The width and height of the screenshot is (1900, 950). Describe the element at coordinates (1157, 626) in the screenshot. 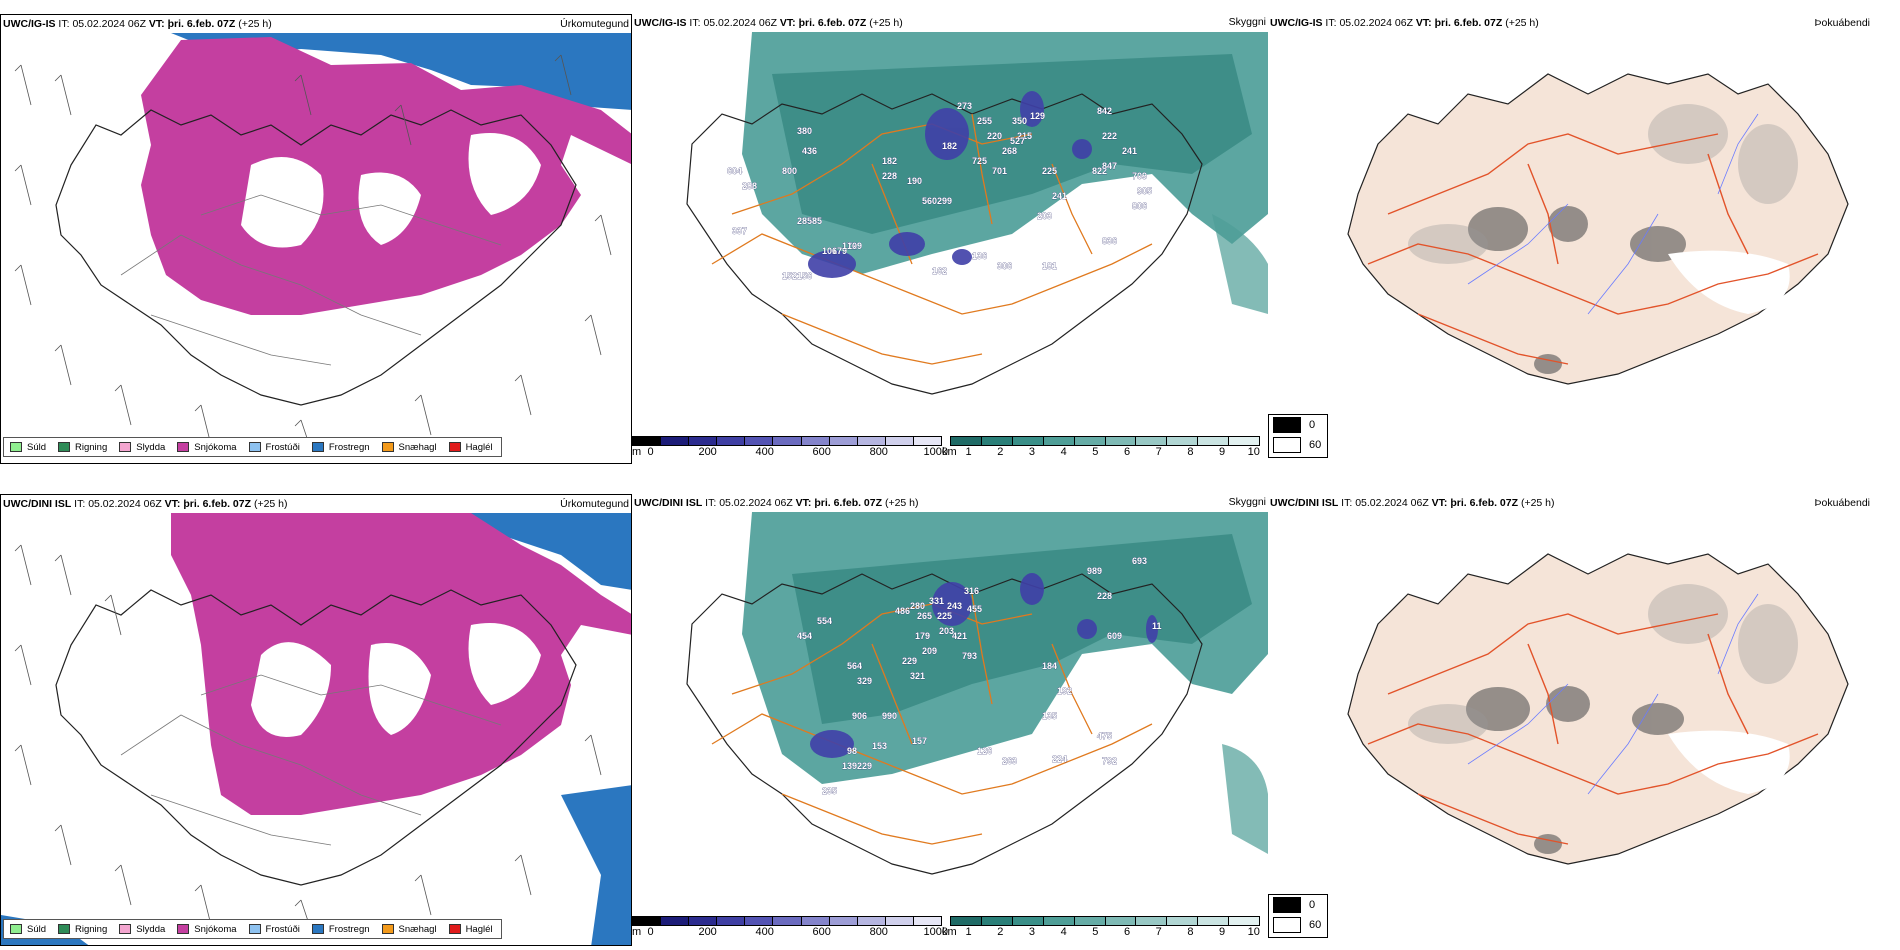

I see `cloudbase-height-label: 11` at that location.